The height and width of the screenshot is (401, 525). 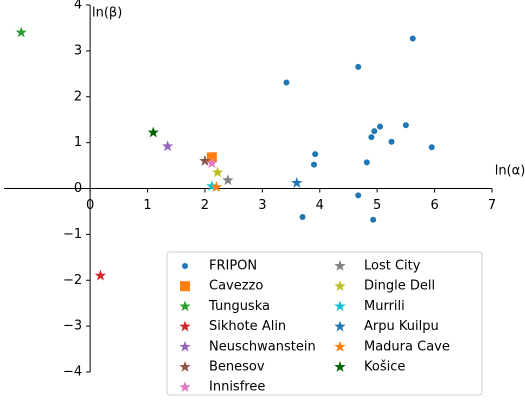 What do you see at coordinates (320, 205) in the screenshot?
I see `x-tick-label: 4` at bounding box center [320, 205].